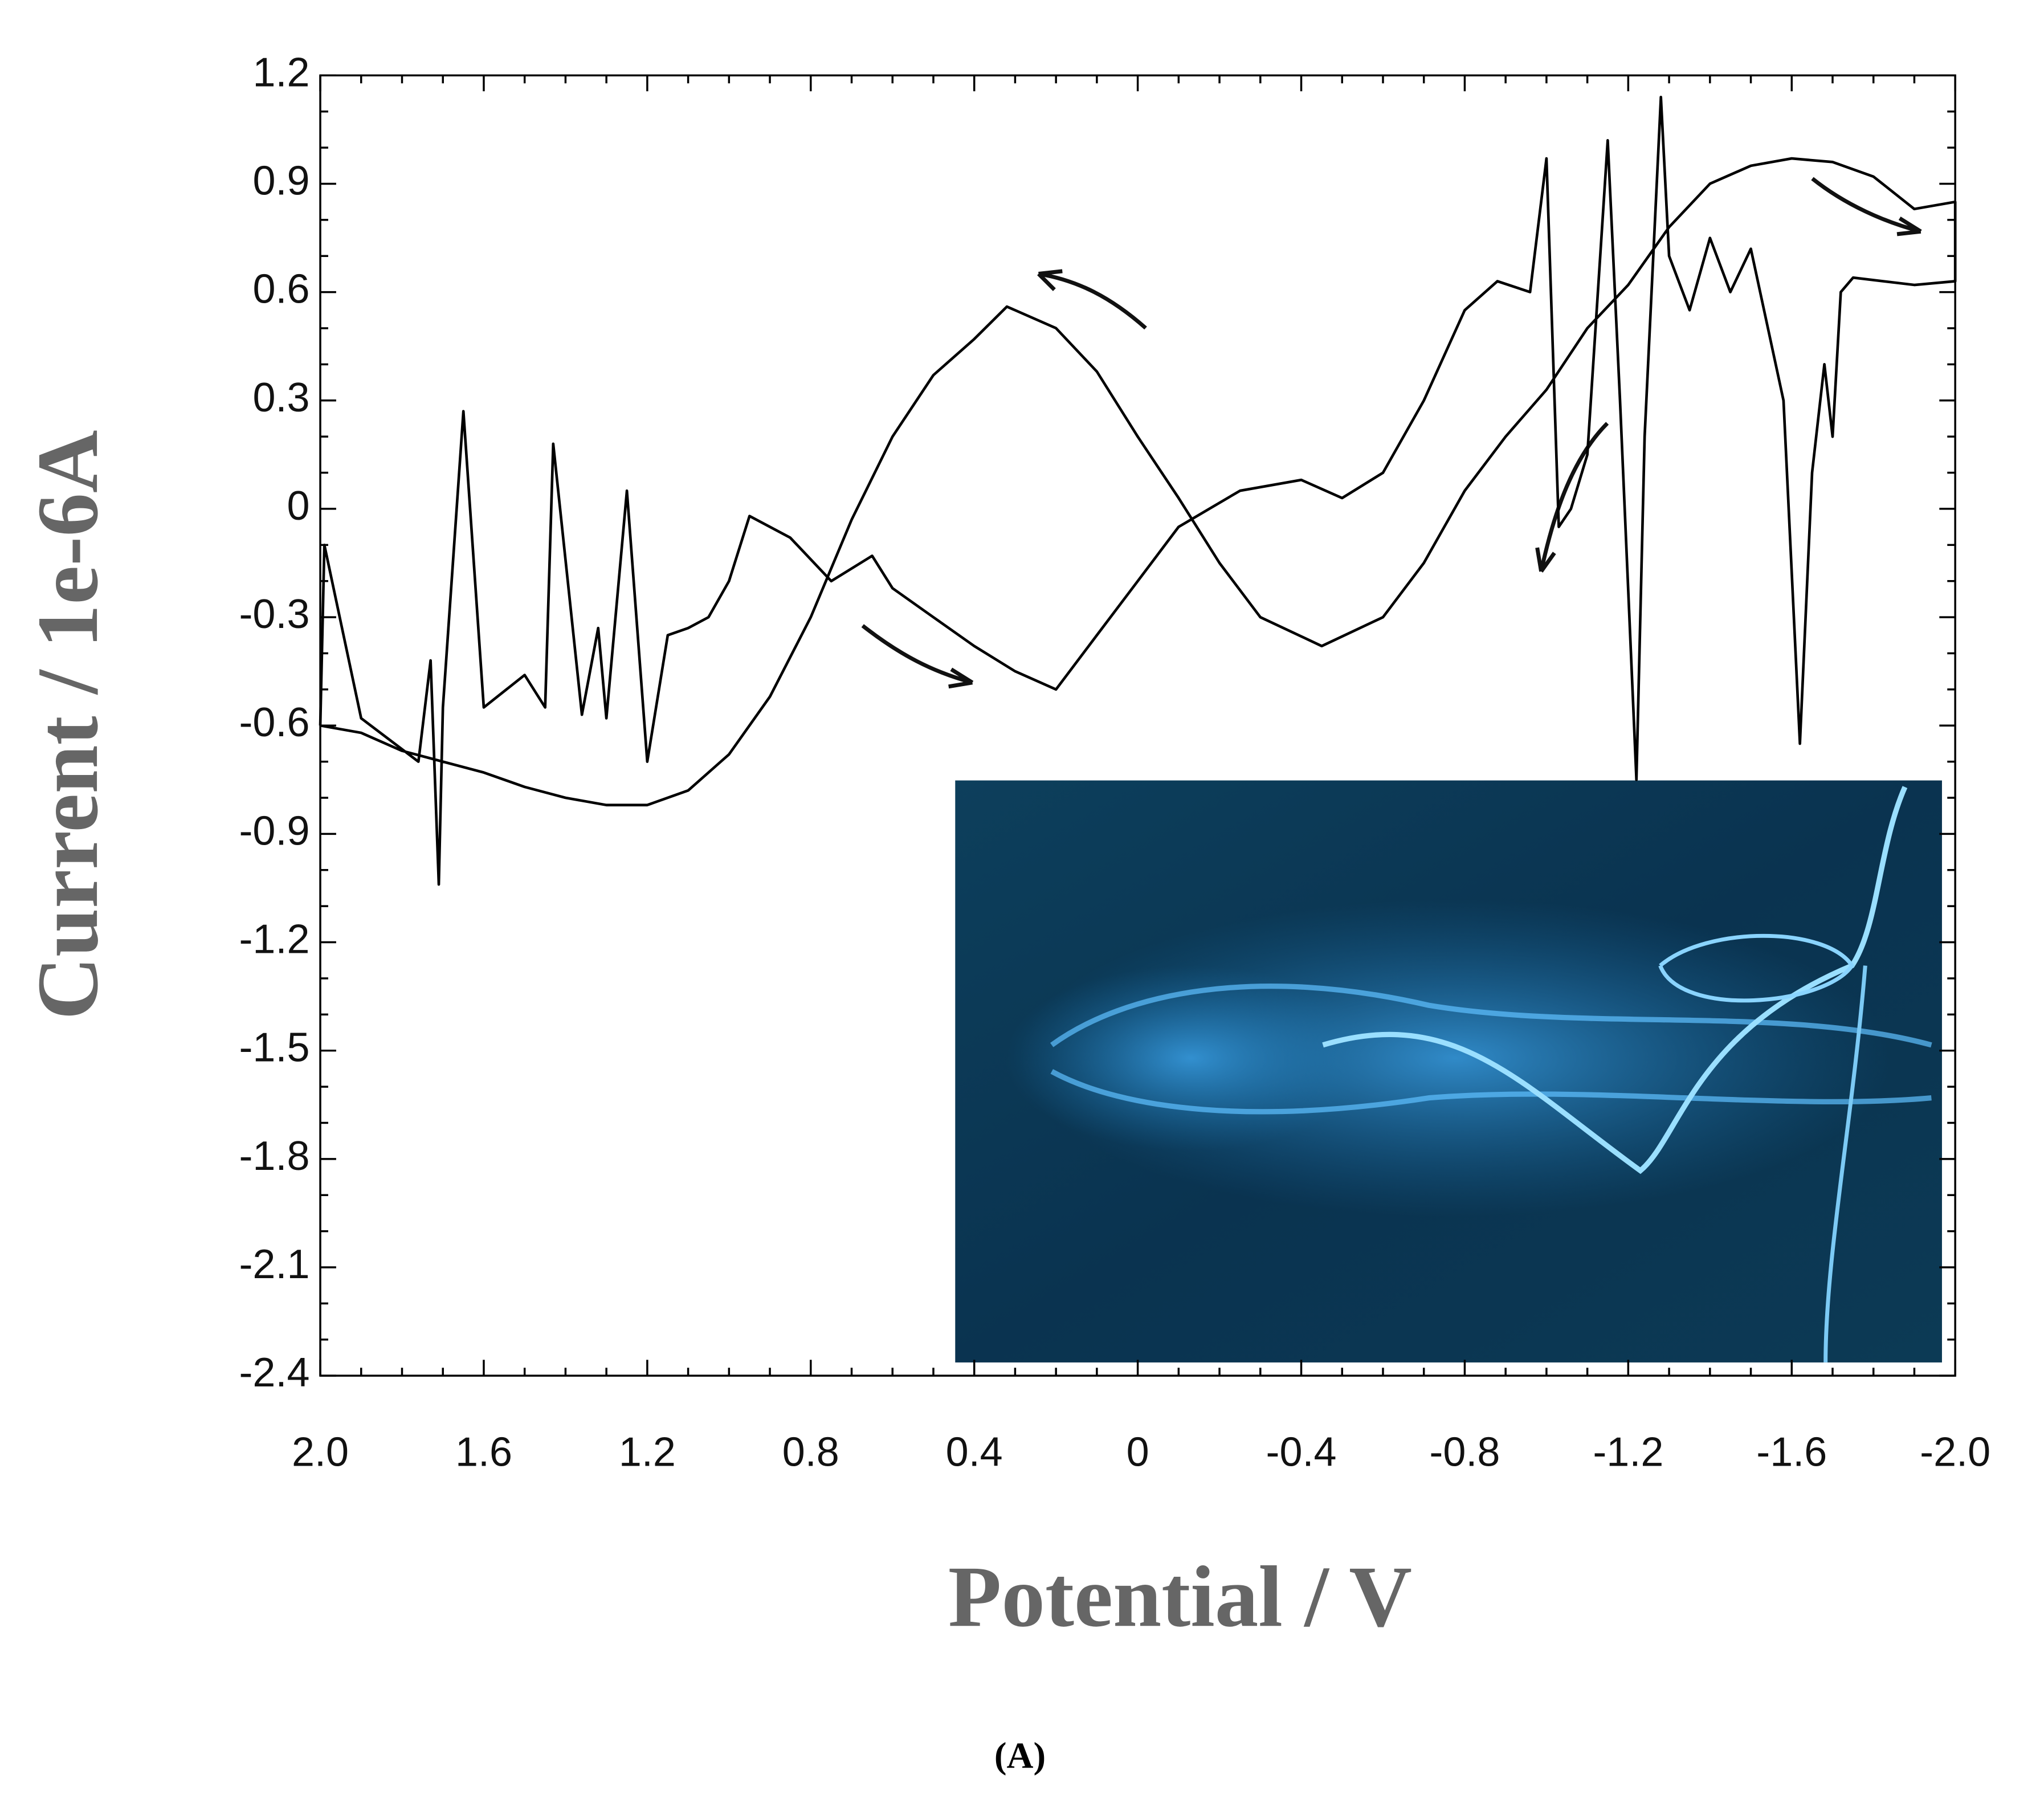  Describe the element at coordinates (1180, 1596) in the screenshot. I see `x-axis-title: Potential / V` at that location.